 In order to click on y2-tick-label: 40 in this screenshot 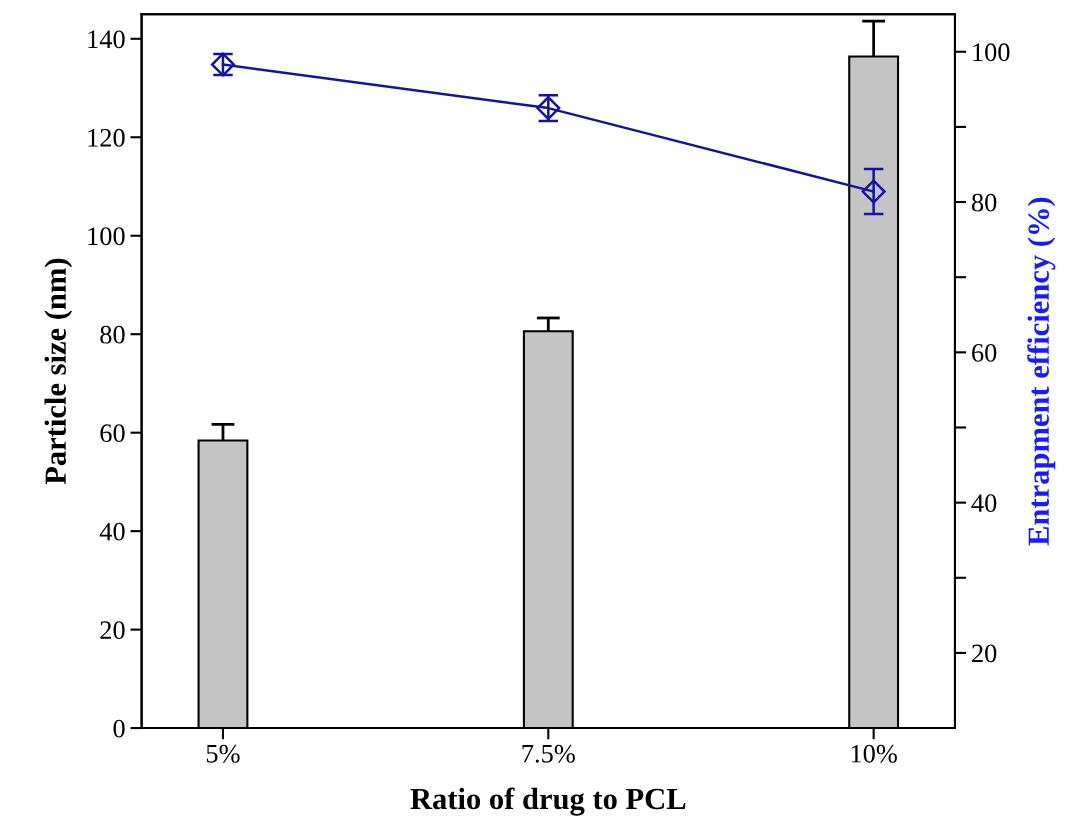, I will do `click(984, 503)`.